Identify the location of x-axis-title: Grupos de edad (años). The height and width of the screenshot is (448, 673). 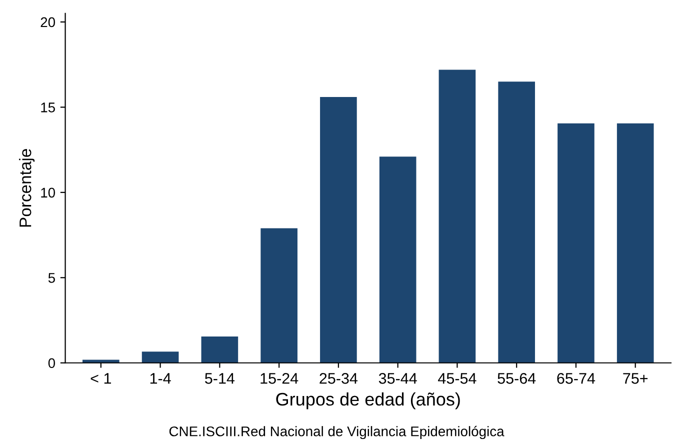
(368, 401).